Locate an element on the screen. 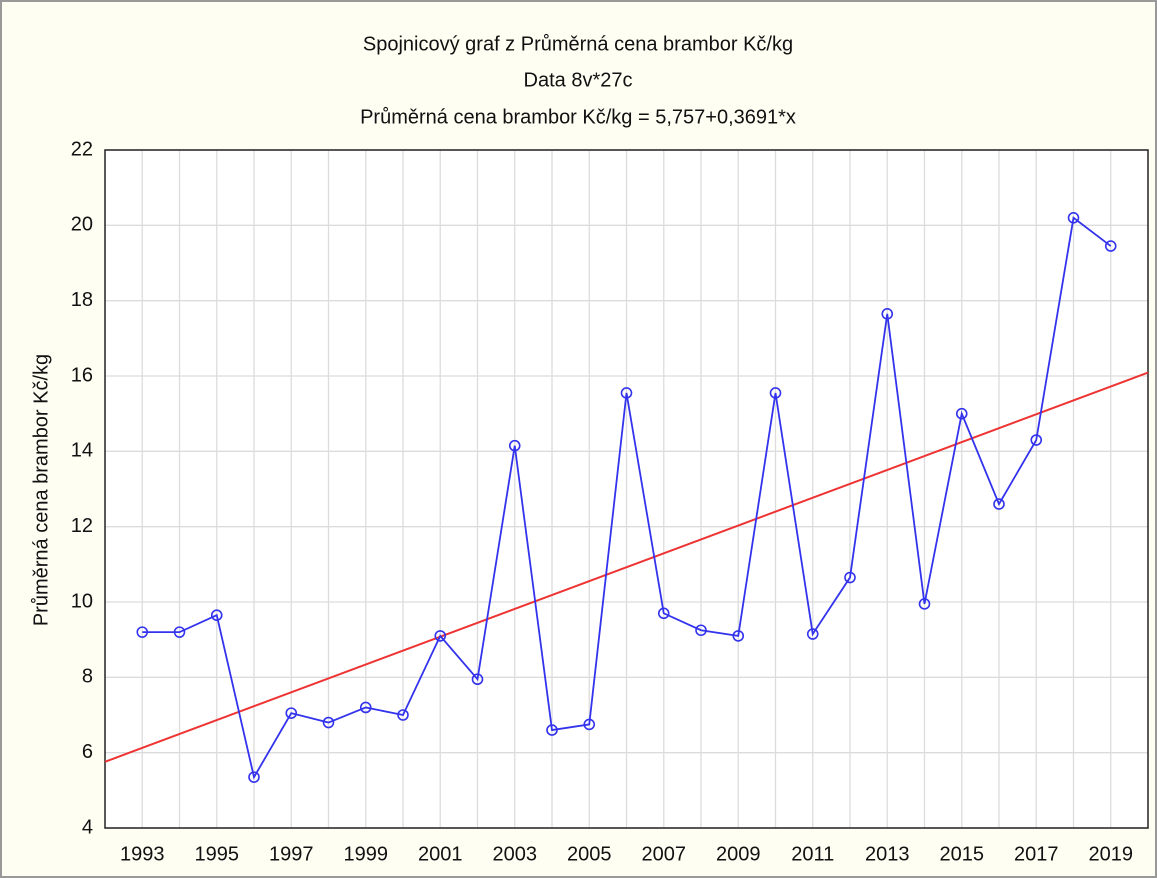  x-tick-label: 1993 is located at coordinates (142, 854).